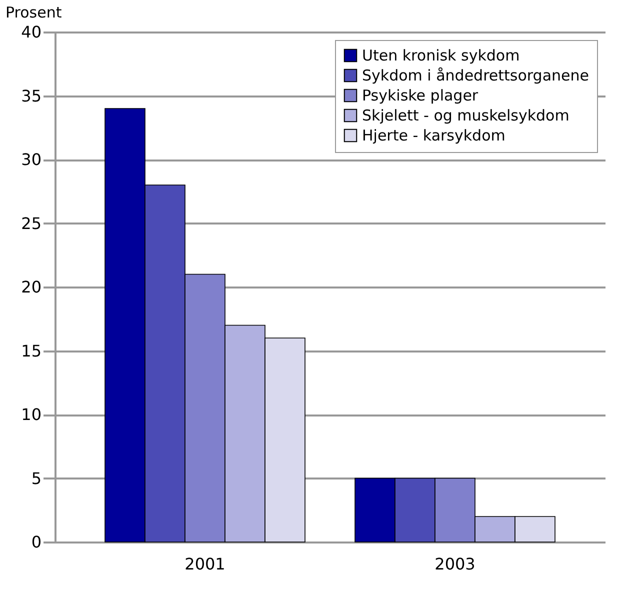 Image resolution: width=619 pixels, height=616 pixels. What do you see at coordinates (36, 478) in the screenshot?
I see `y-tick-label: 5` at bounding box center [36, 478].